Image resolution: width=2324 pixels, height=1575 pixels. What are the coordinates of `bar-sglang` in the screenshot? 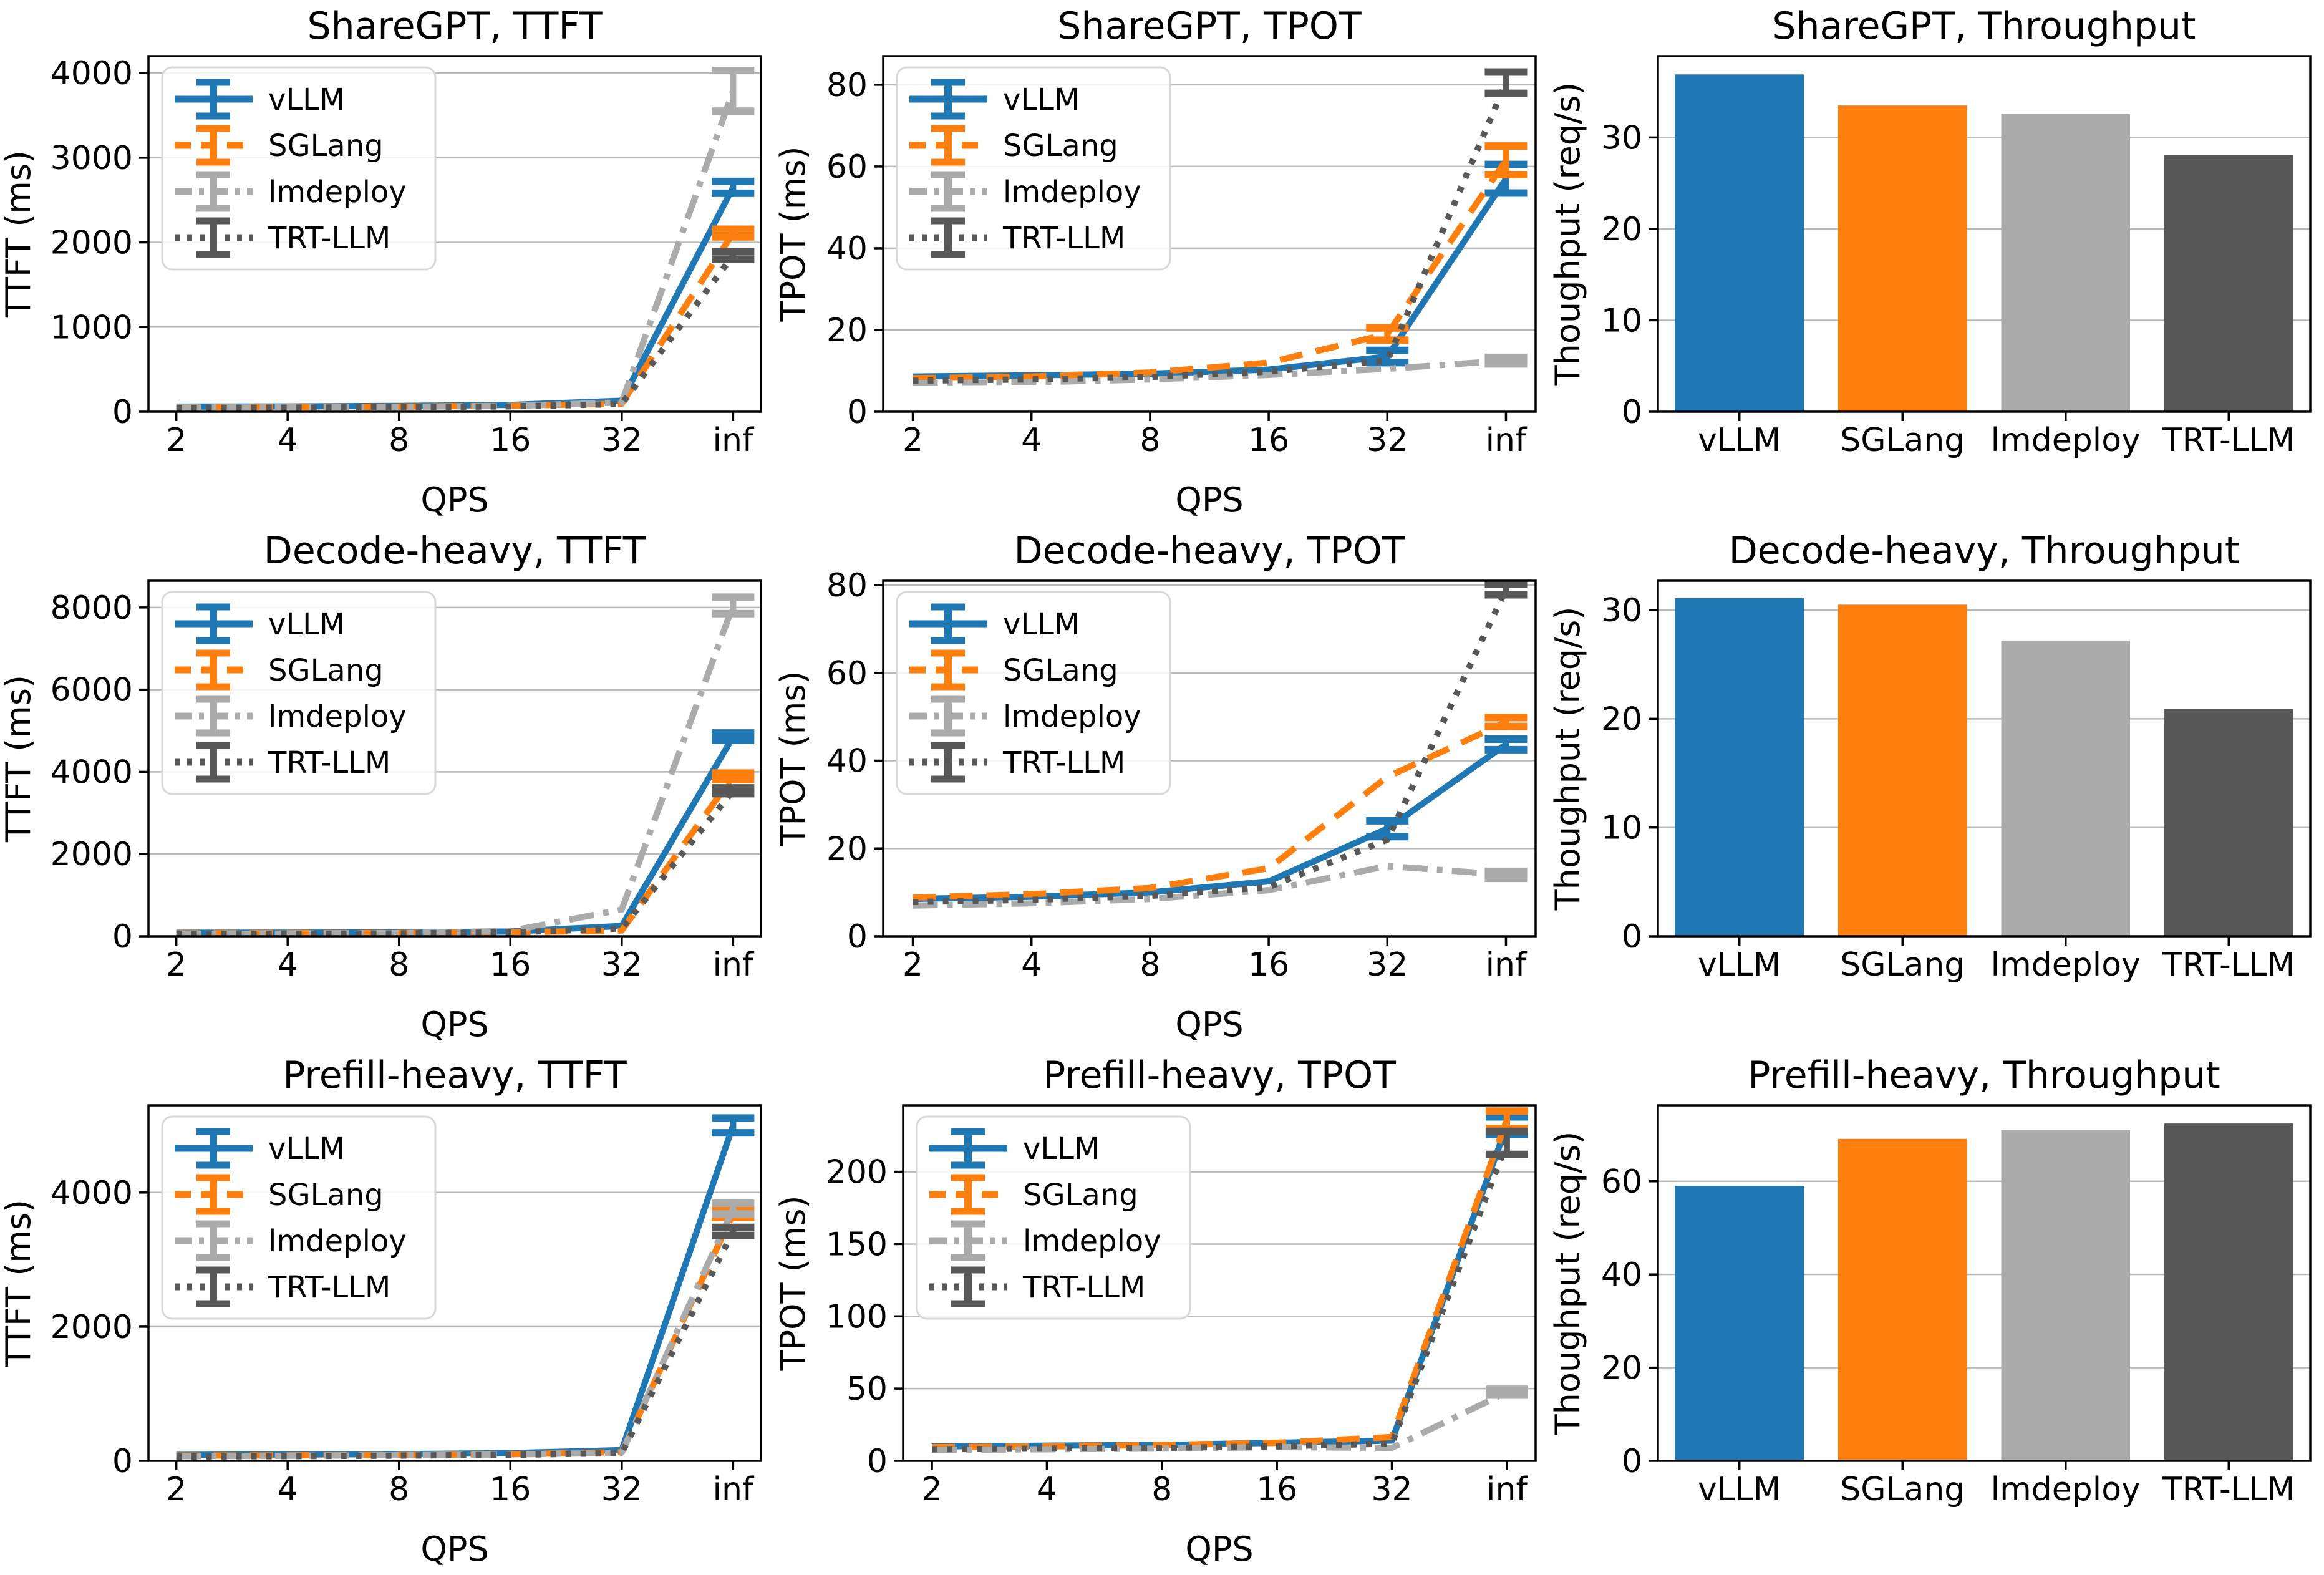 It's located at (1902, 258).